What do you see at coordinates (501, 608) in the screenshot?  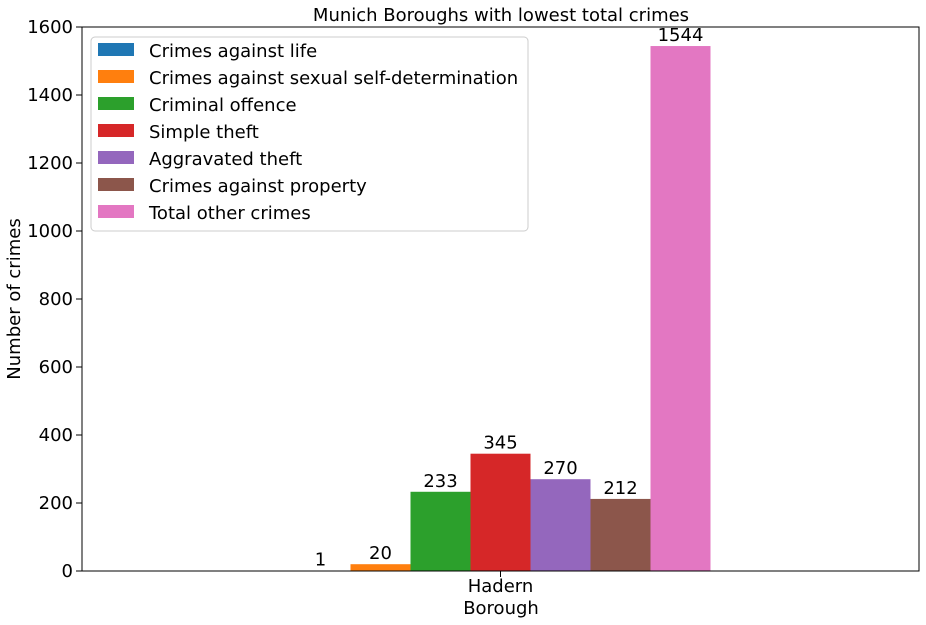 I see `x-axis-label: Borough` at bounding box center [501, 608].